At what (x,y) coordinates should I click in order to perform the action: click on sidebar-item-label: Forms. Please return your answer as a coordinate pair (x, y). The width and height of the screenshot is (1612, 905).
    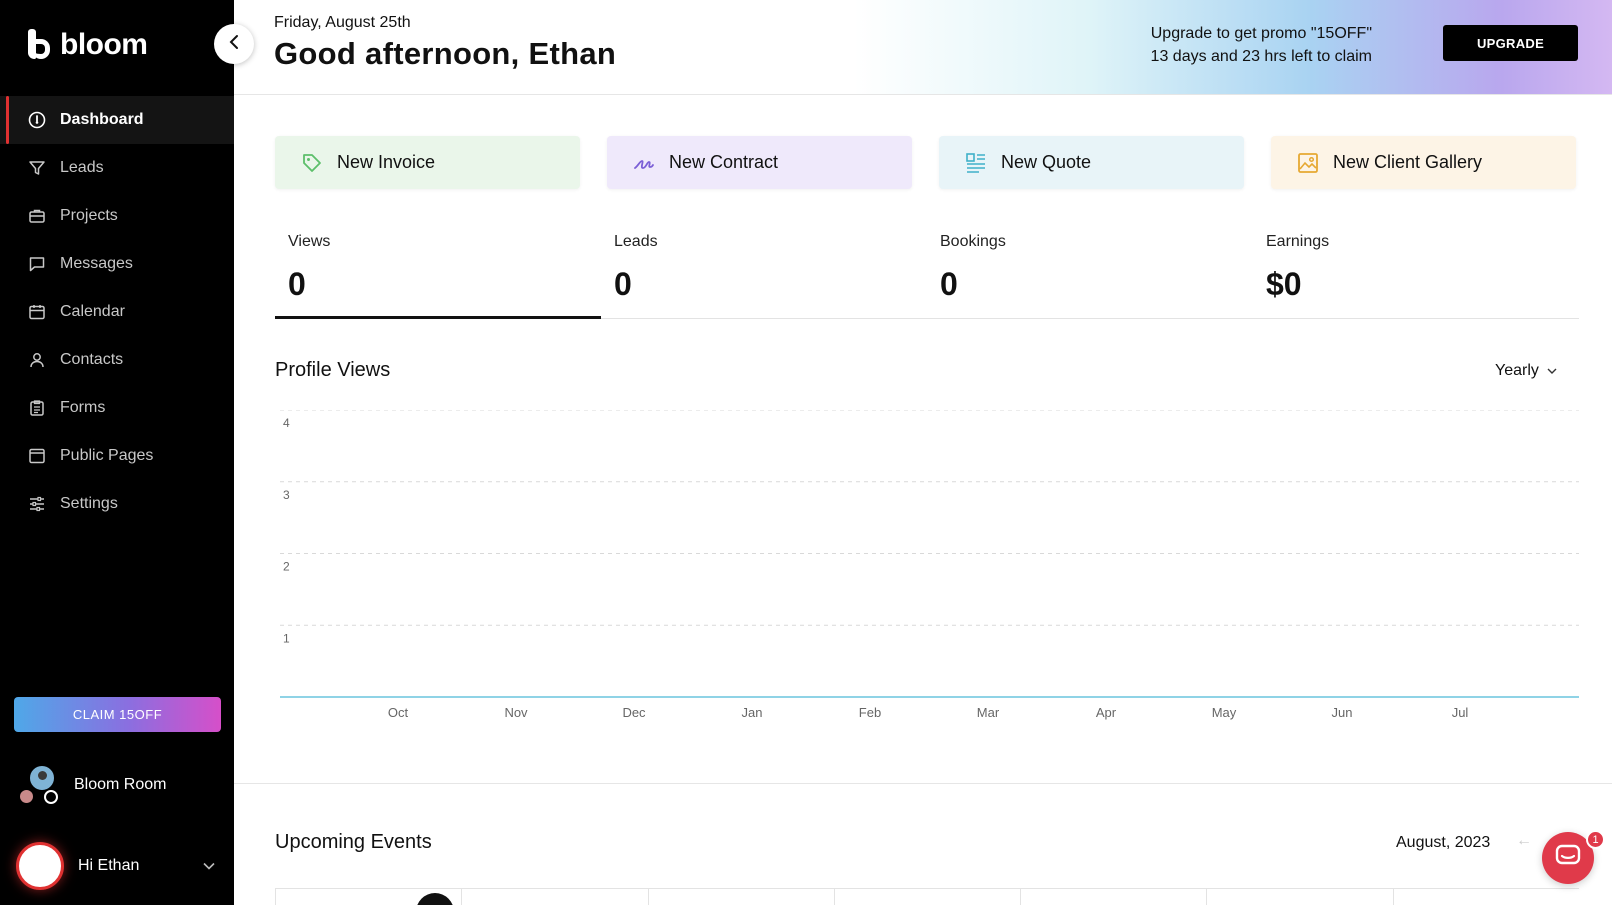
    Looking at the image, I should click on (83, 407).